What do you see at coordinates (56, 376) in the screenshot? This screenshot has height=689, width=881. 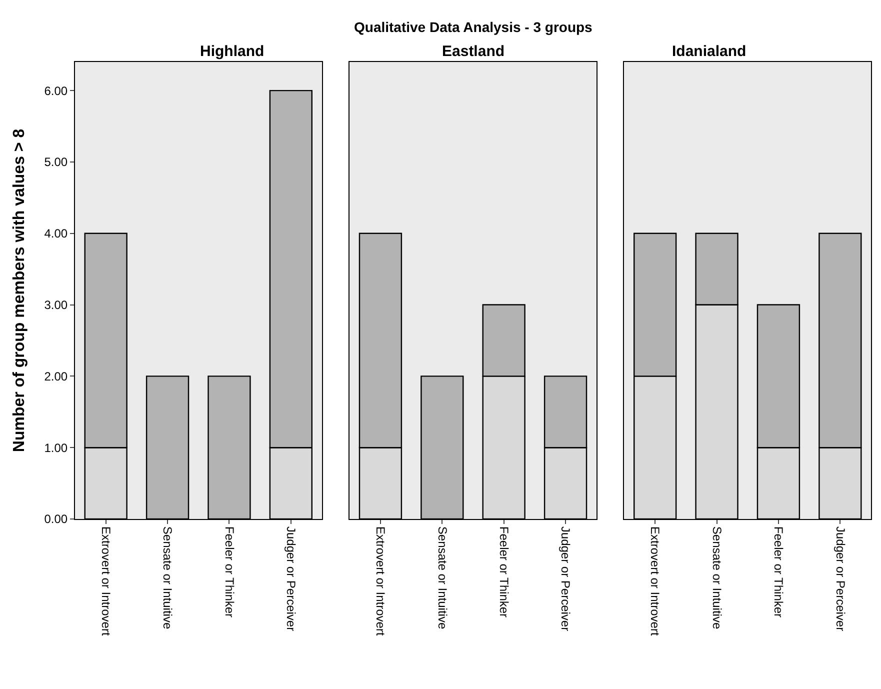 I see `y-tick-label: 2.00` at bounding box center [56, 376].